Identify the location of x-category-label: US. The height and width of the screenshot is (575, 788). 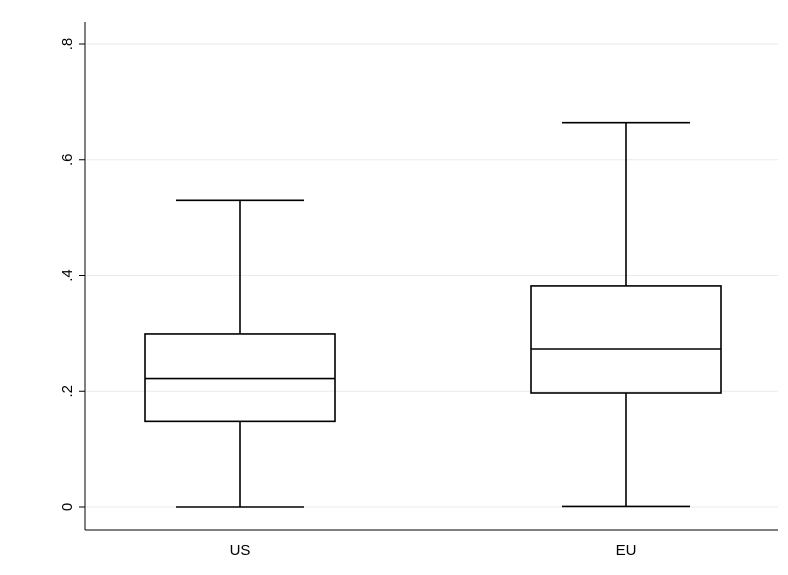
(240, 550).